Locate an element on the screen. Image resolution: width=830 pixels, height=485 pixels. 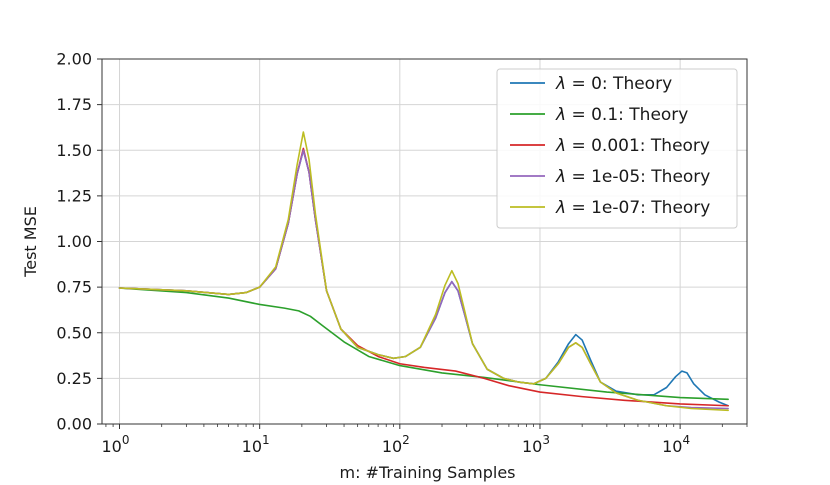
x-tick-exponent: 2 is located at coordinates (406, 440).